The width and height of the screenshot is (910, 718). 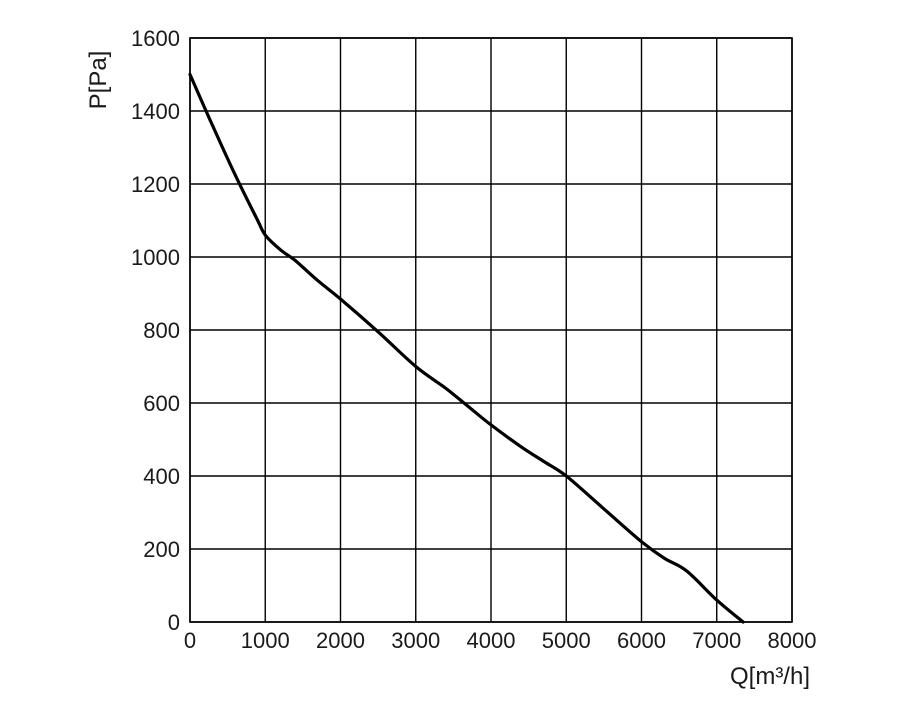 I want to click on y-tick-labels: 0 200 400 600 800 1000 1200 1400 1600, so click(x=155, y=330).